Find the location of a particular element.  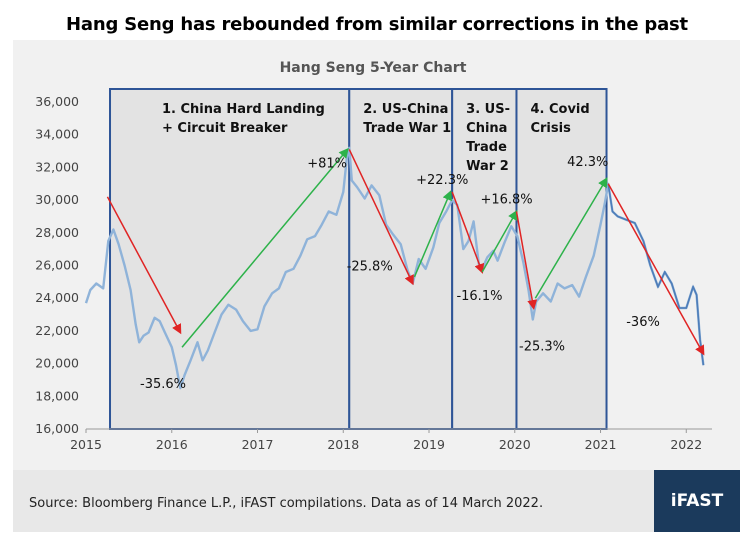

move-label-2: +81% is located at coordinates (327, 163).